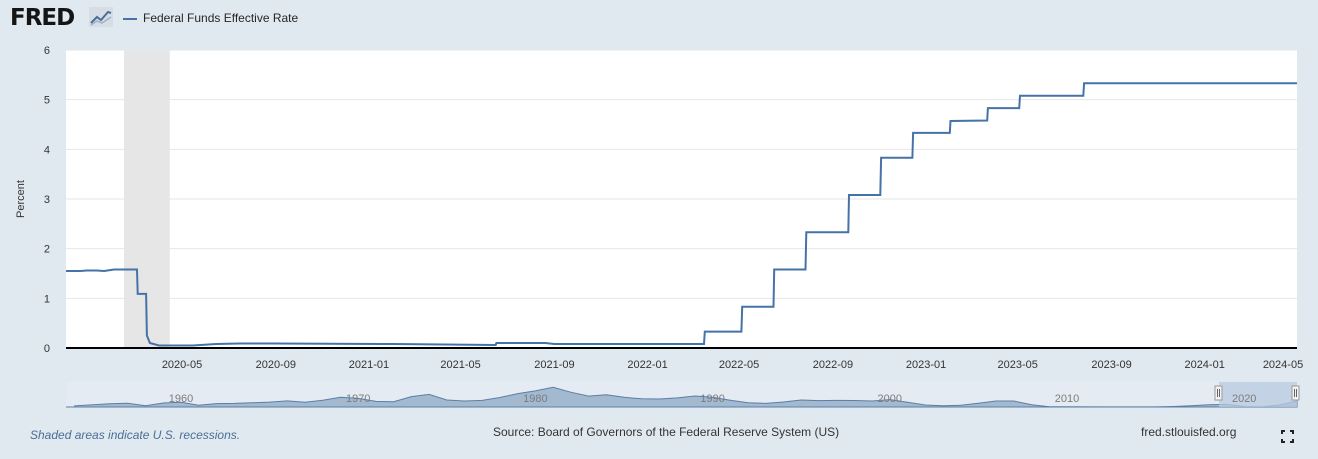 Image resolution: width=1318 pixels, height=459 pixels. I want to click on navigator-handle-left, so click(1218, 393).